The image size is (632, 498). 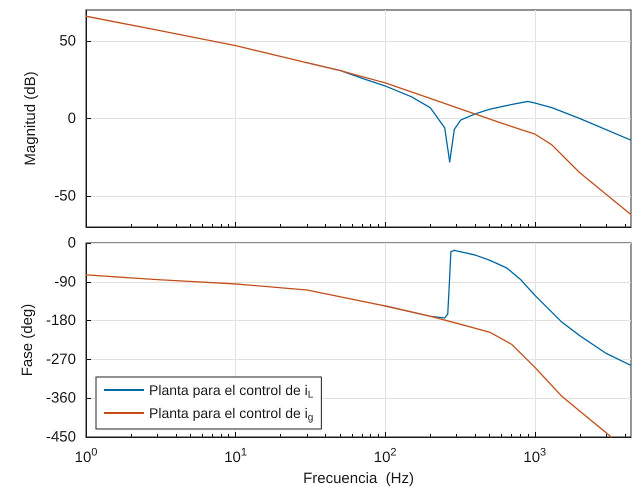 I want to click on y-tick-label: -50, so click(x=65, y=196).